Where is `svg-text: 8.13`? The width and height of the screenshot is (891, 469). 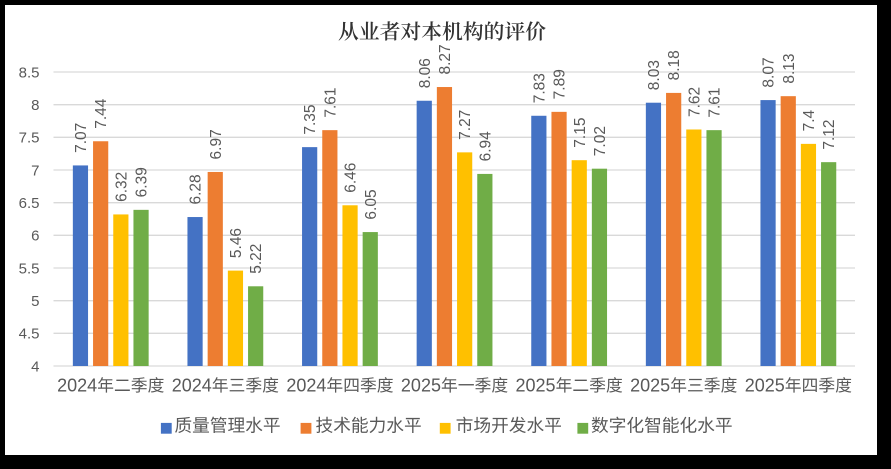
svg-text: 8.13 is located at coordinates (789, 68).